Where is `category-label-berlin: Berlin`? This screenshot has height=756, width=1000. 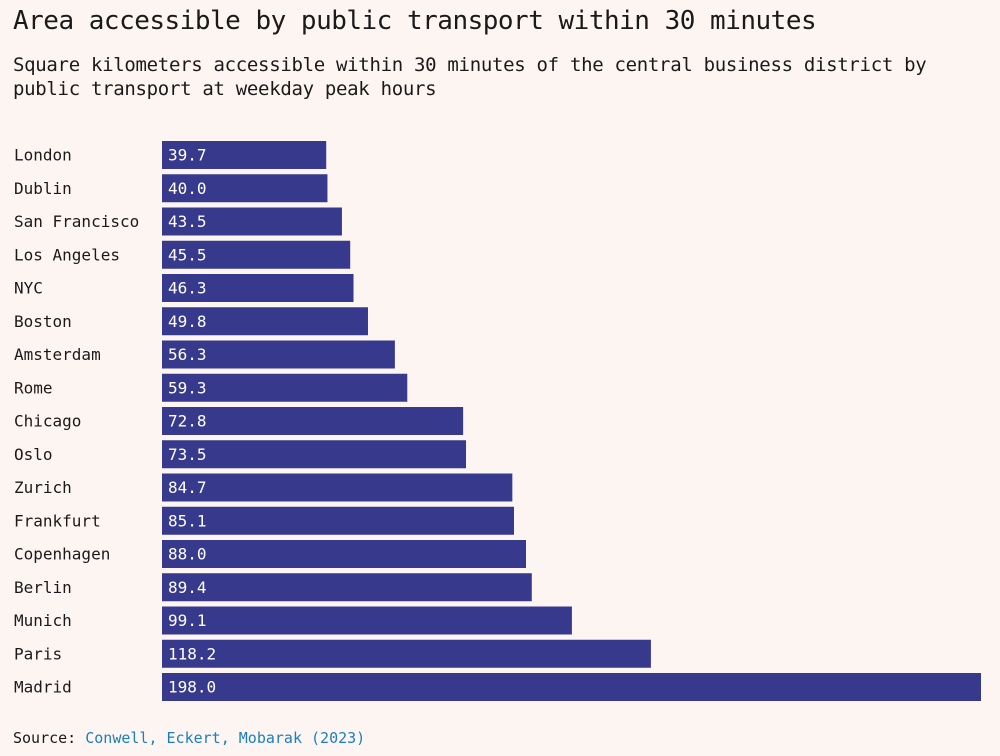
category-label-berlin: Berlin is located at coordinates (43, 587).